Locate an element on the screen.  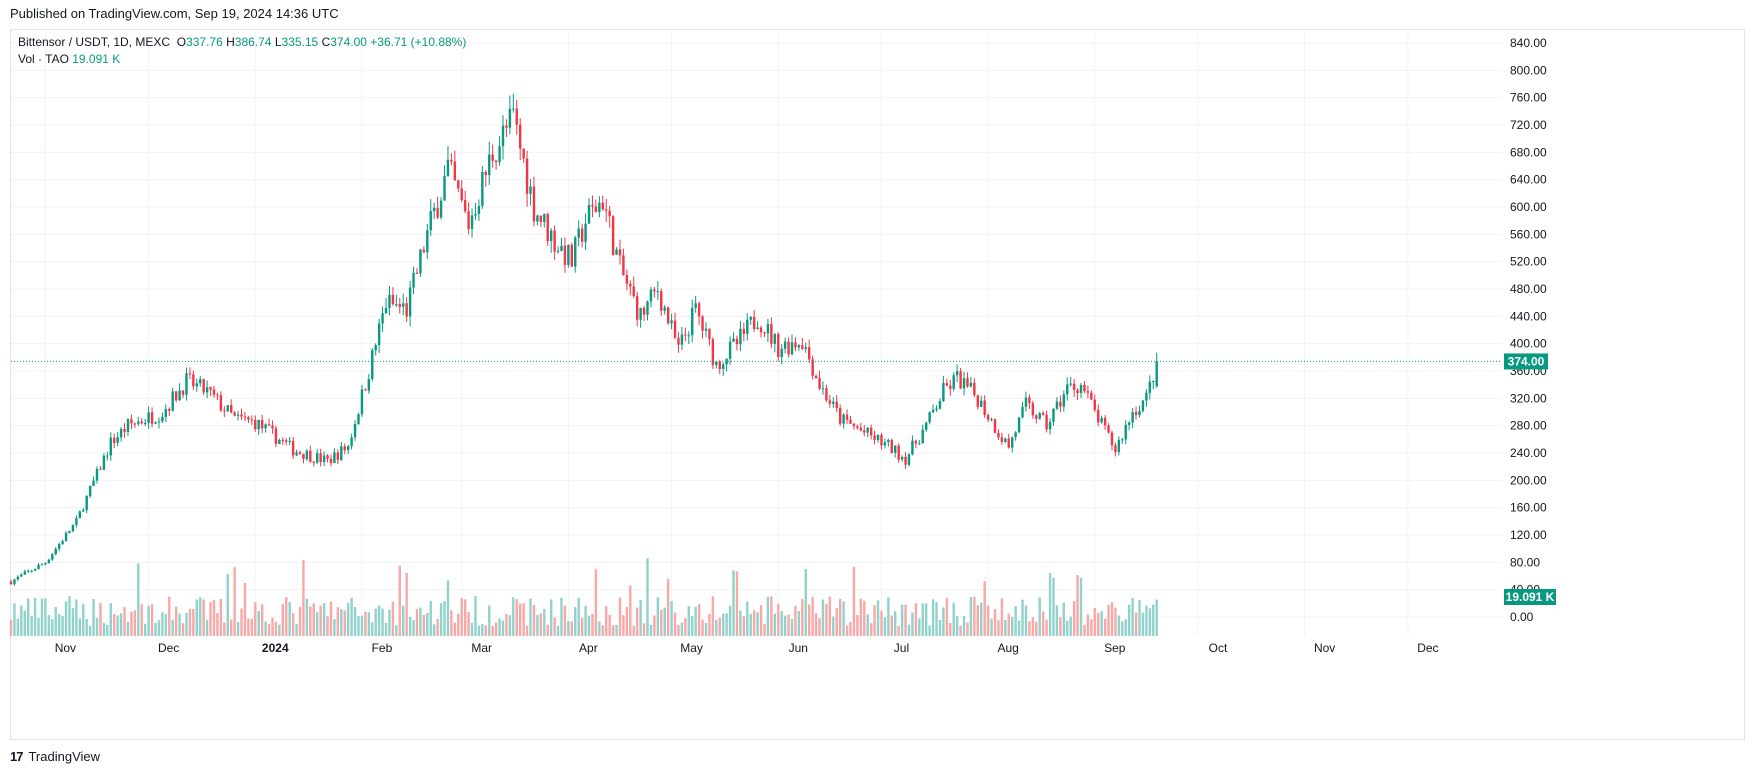
footer-brand: 17 TradingView is located at coordinates (55, 756).